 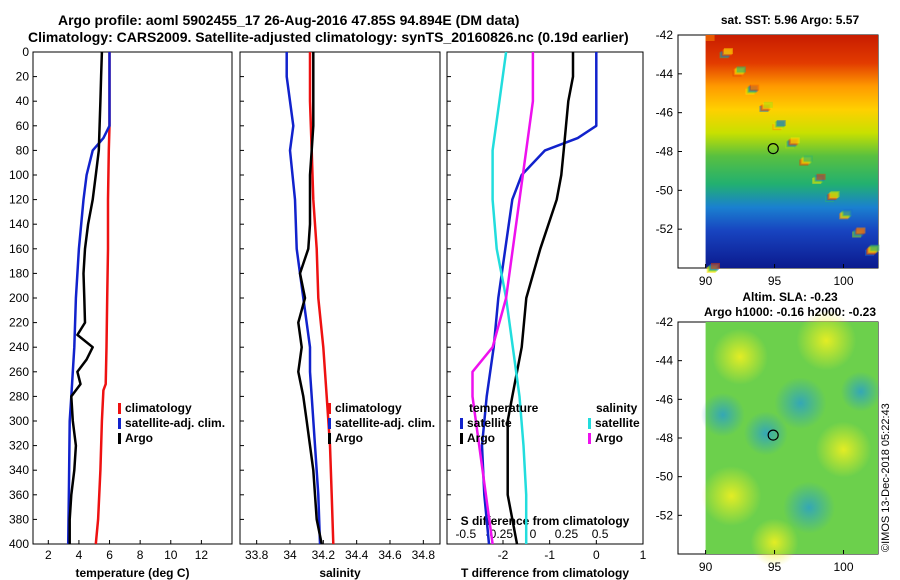 I want to click on temp-ytick-label: 100, so click(x=19, y=175).